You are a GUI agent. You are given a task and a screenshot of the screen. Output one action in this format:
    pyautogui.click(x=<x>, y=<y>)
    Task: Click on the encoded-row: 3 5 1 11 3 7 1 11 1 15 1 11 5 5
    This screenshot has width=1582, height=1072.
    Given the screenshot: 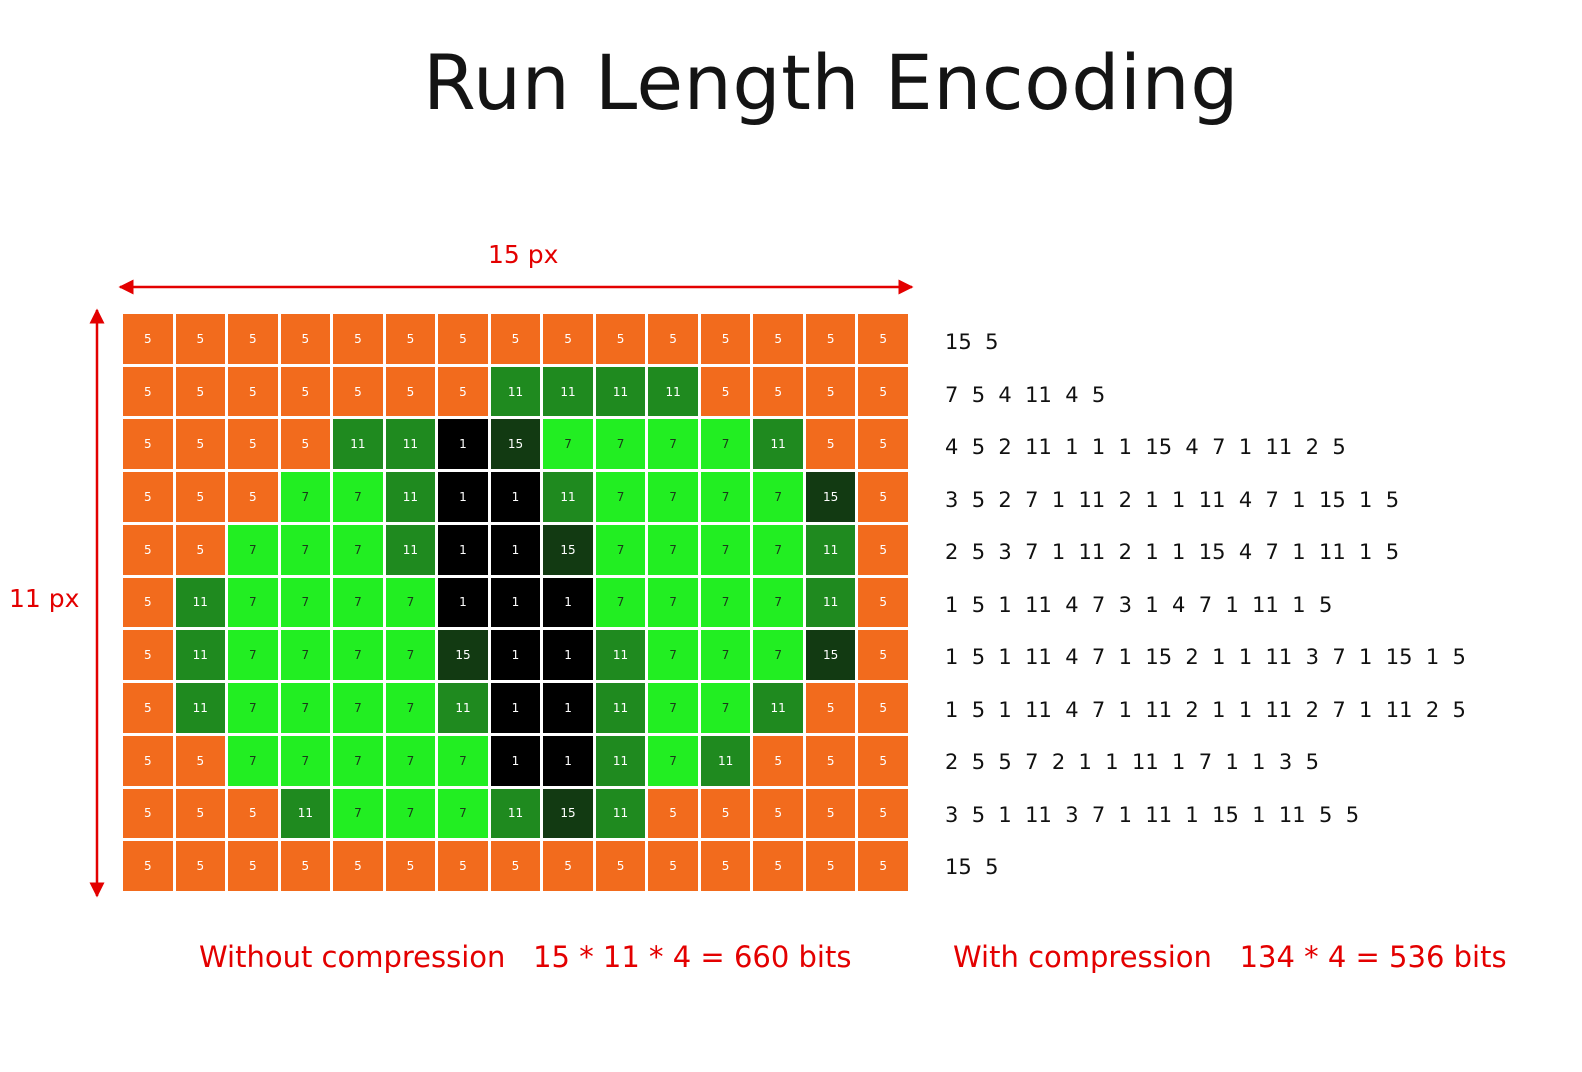 What is the action you would take?
    pyautogui.click(x=1152, y=814)
    